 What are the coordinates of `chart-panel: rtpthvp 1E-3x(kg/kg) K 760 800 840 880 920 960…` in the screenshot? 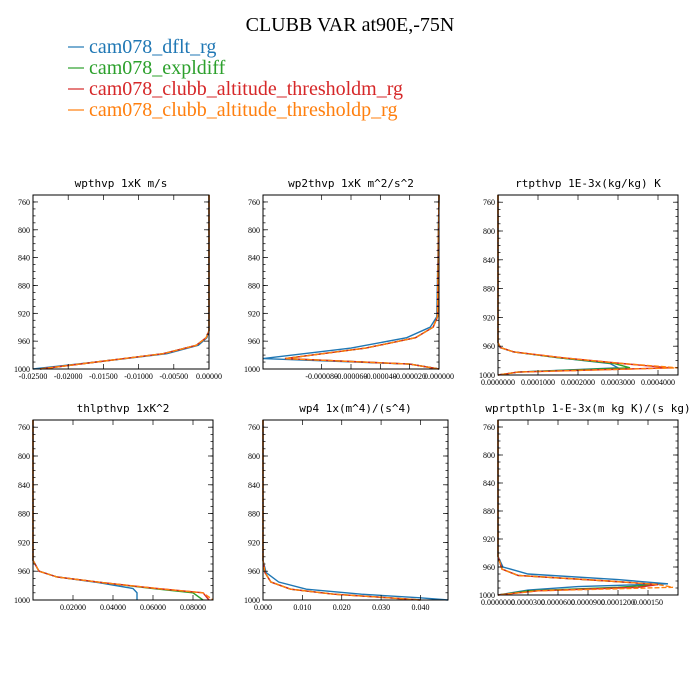 It's located at (579, 282).